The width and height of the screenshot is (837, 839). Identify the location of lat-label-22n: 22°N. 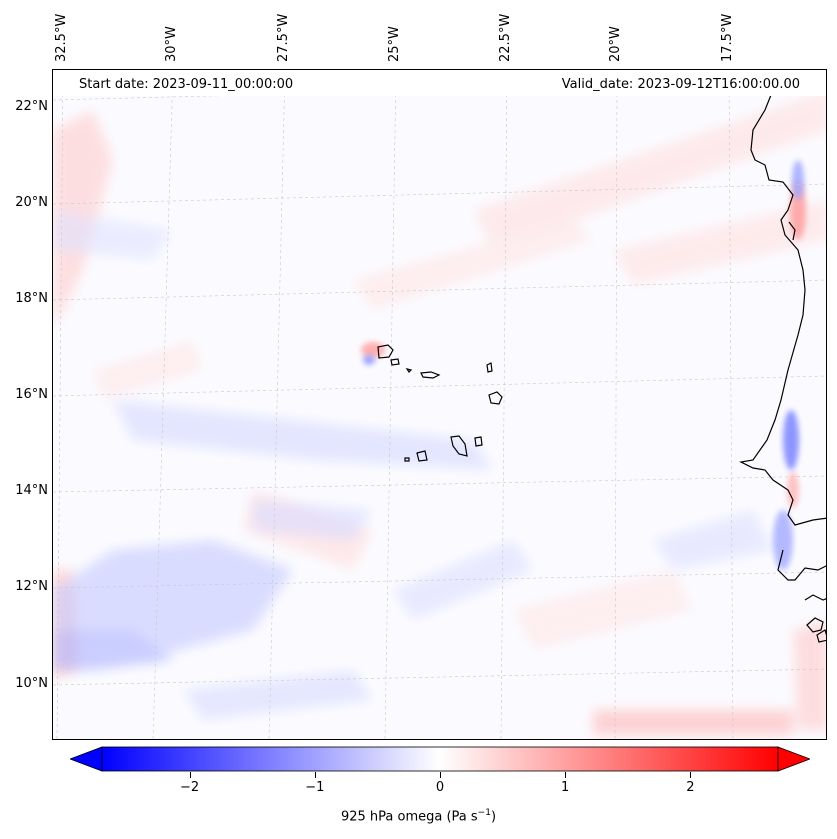
(31, 106).